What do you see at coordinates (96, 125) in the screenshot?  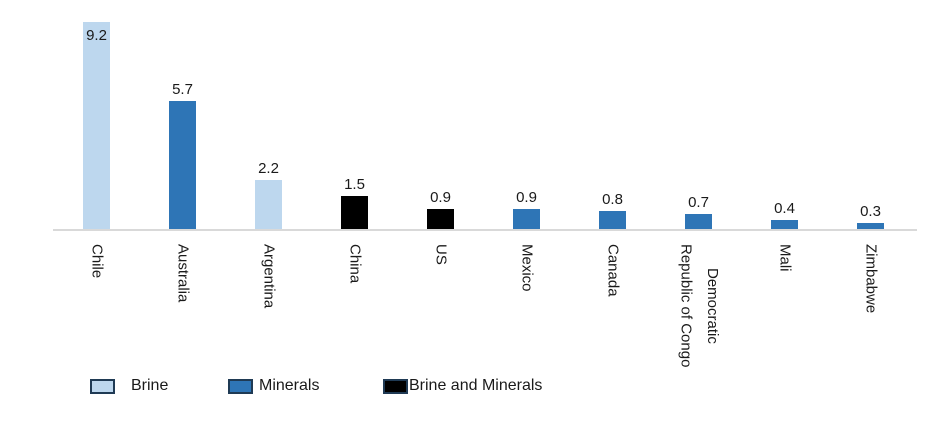 I see `bar-chile` at bounding box center [96, 125].